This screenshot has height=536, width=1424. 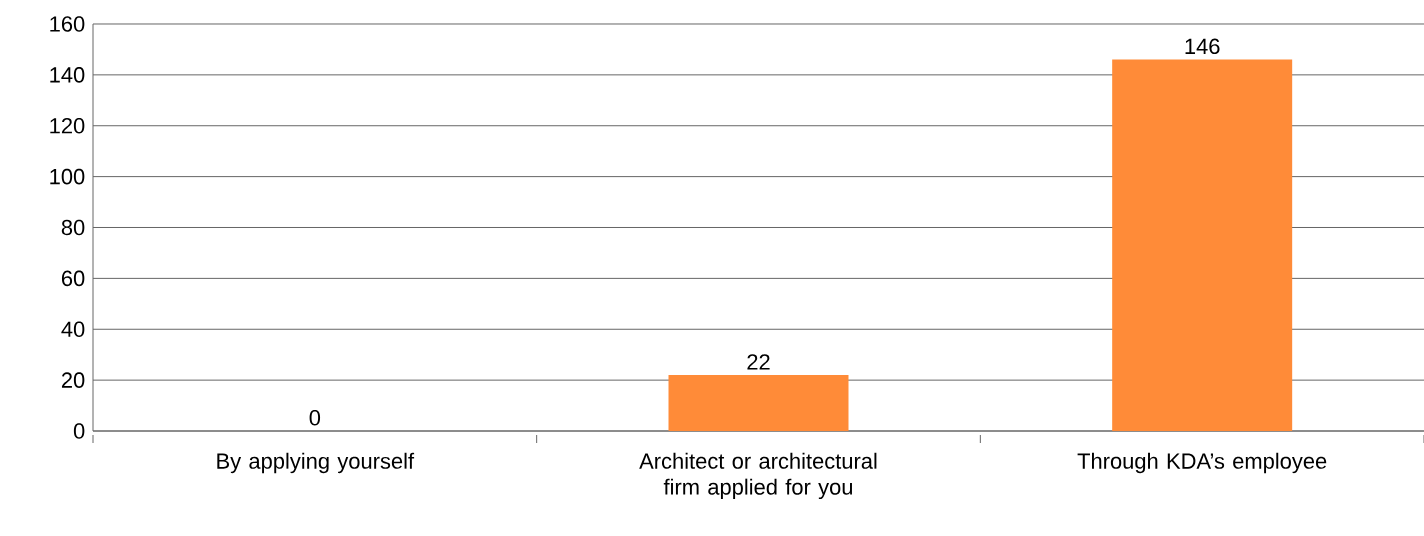 I want to click on y-tick-label: 160, so click(x=67, y=24).